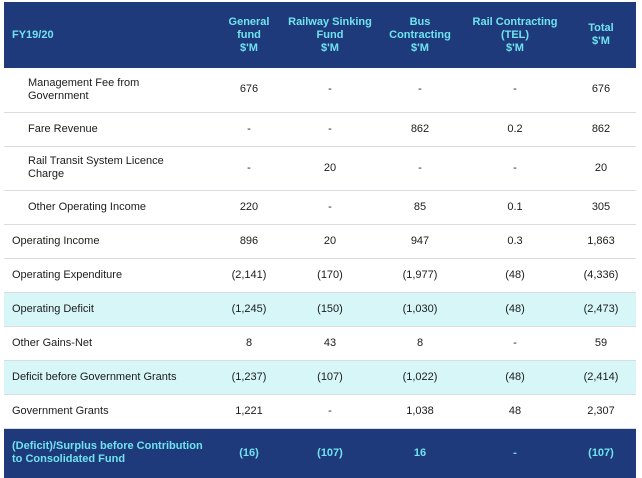 The height and width of the screenshot is (478, 642). I want to click on table-row: Fare Revenue - - 862 0.2 862, so click(320, 129).